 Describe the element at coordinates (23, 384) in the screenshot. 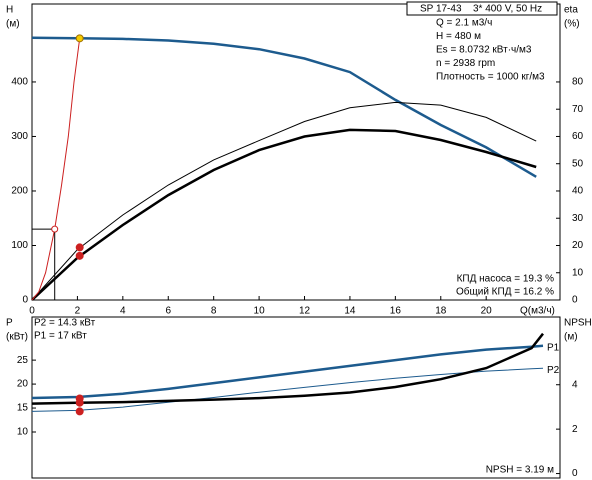

I see `y-tick-label: 20` at that location.